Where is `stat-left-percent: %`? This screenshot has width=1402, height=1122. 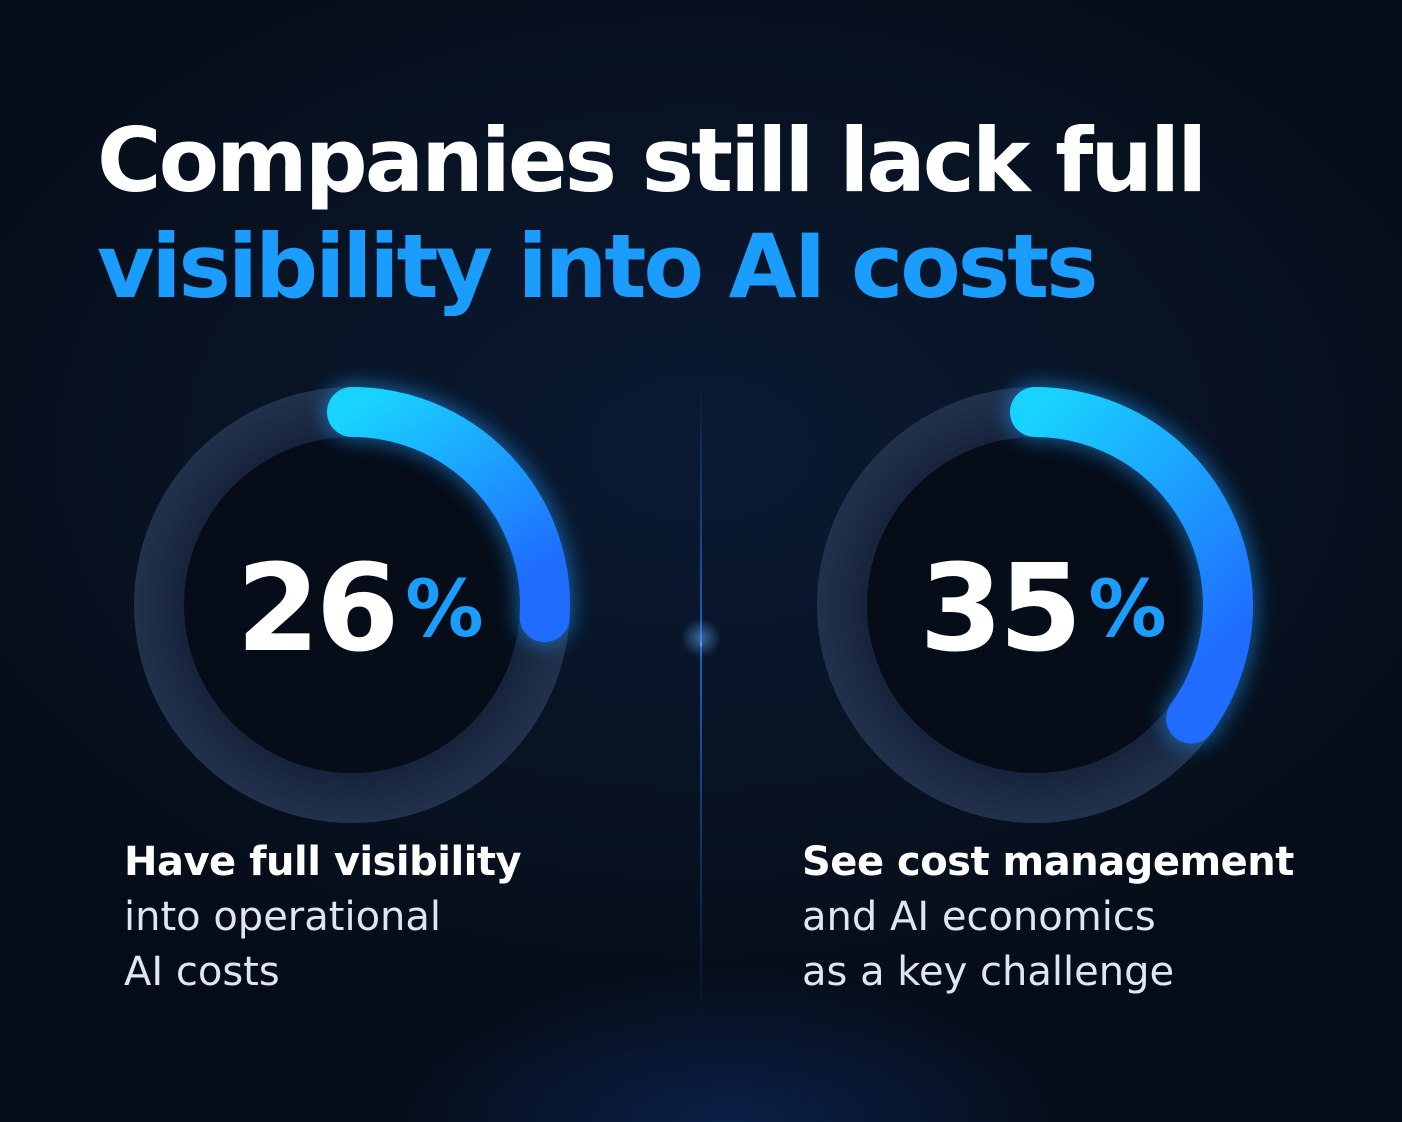
stat-left-percent: % is located at coordinates (444, 610).